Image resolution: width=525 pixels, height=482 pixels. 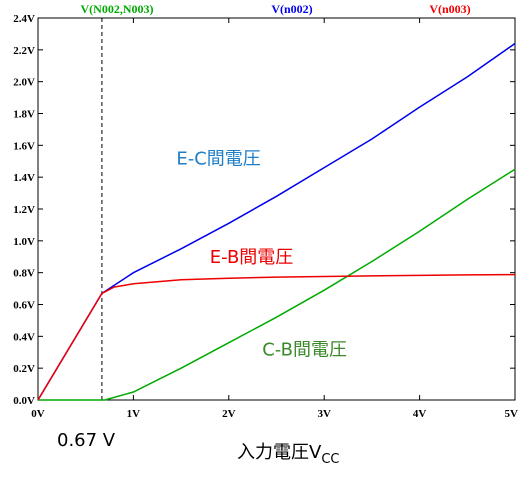 I want to click on y-tick-label: 1.2V, so click(x=24, y=210).